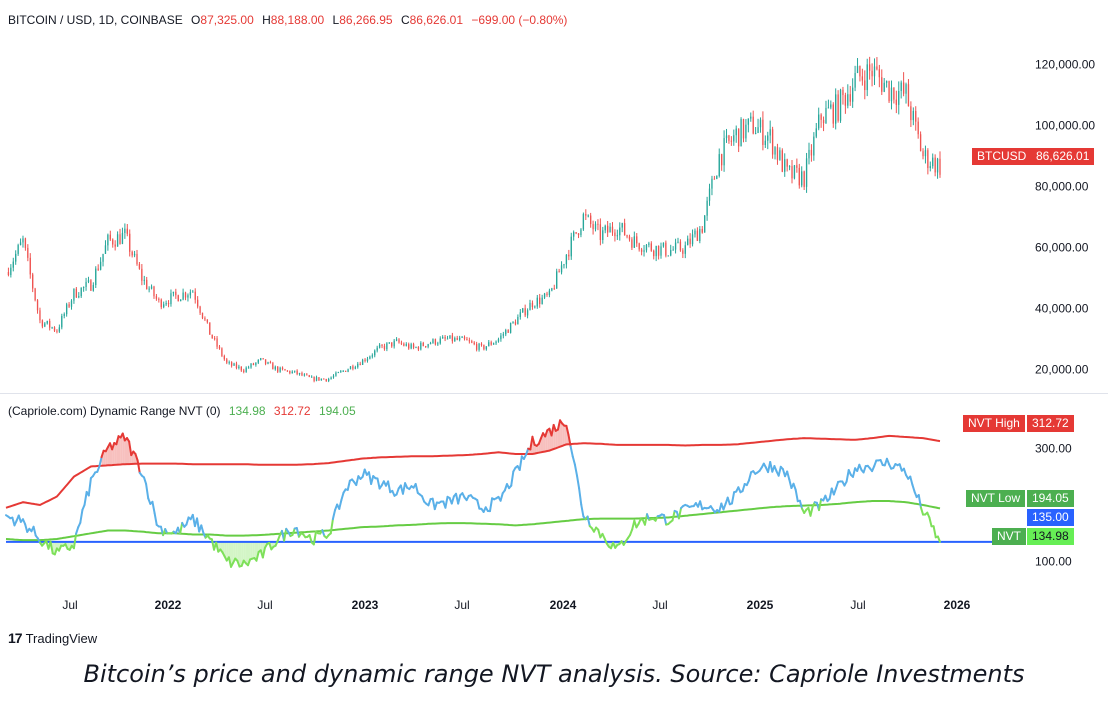 Image resolution: width=1108 pixels, height=722 pixels. What do you see at coordinates (53, 638) in the screenshot?
I see `tradingview-logo: 17 TradingView` at bounding box center [53, 638].